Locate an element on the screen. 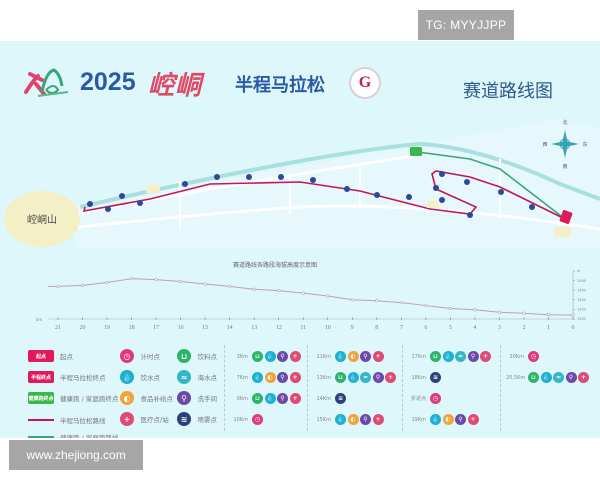 The height and width of the screenshot is (480, 600). svg-text: 7 is located at coordinates (401, 328).